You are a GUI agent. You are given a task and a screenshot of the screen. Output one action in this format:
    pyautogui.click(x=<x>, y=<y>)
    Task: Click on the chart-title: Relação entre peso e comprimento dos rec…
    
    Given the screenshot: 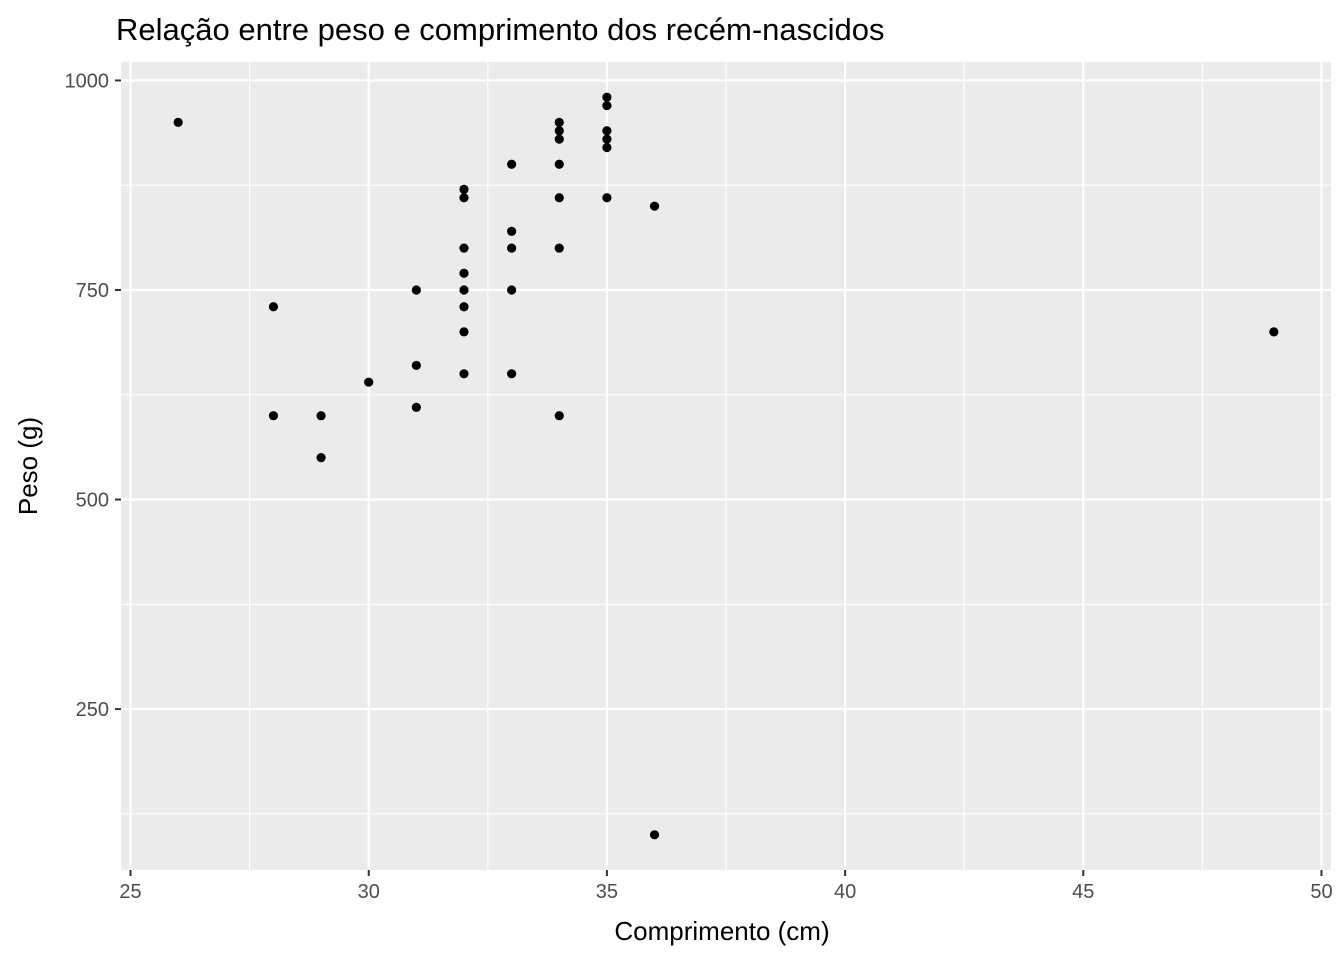 What is the action you would take?
    pyautogui.click(x=500, y=29)
    